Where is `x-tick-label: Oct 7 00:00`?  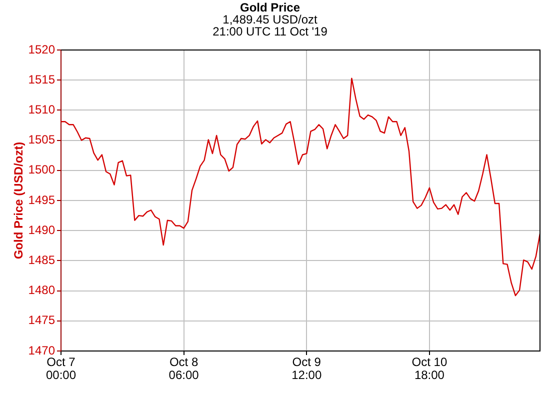 x-tick-label: Oct 7 00:00 is located at coordinates (61, 368).